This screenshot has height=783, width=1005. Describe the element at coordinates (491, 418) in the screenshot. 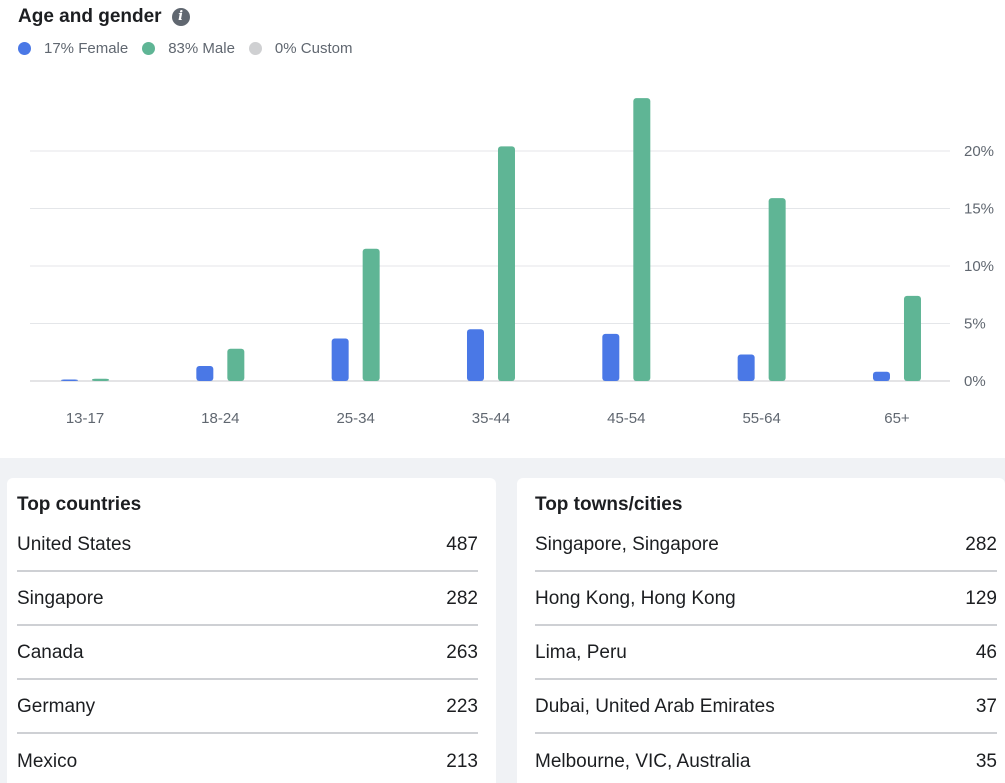

I see `x-tick-label: 35-44` at that location.